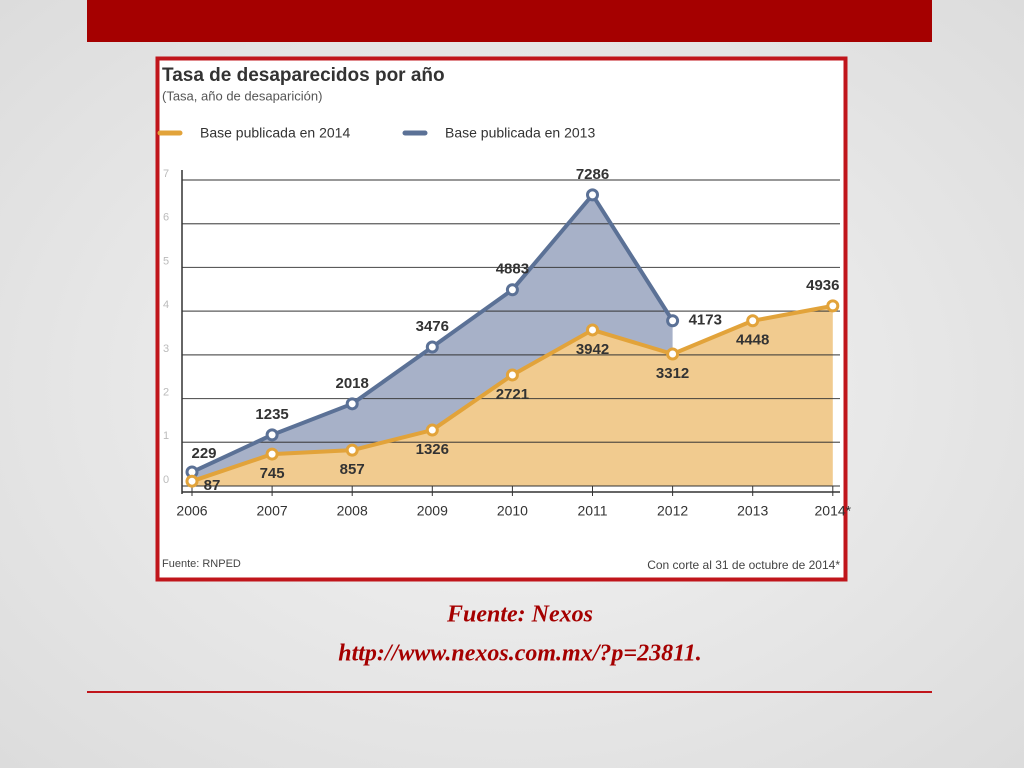 The width and height of the screenshot is (1024, 768). What do you see at coordinates (166, 261) in the screenshot?
I see `y-tick-label: 5` at bounding box center [166, 261].